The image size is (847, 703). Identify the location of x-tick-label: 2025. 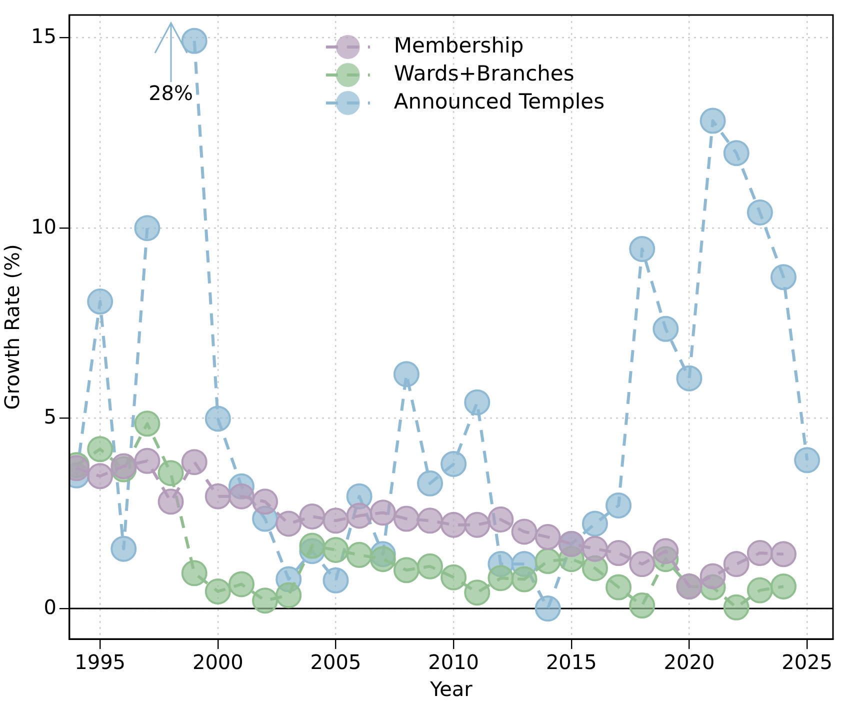
(807, 662).